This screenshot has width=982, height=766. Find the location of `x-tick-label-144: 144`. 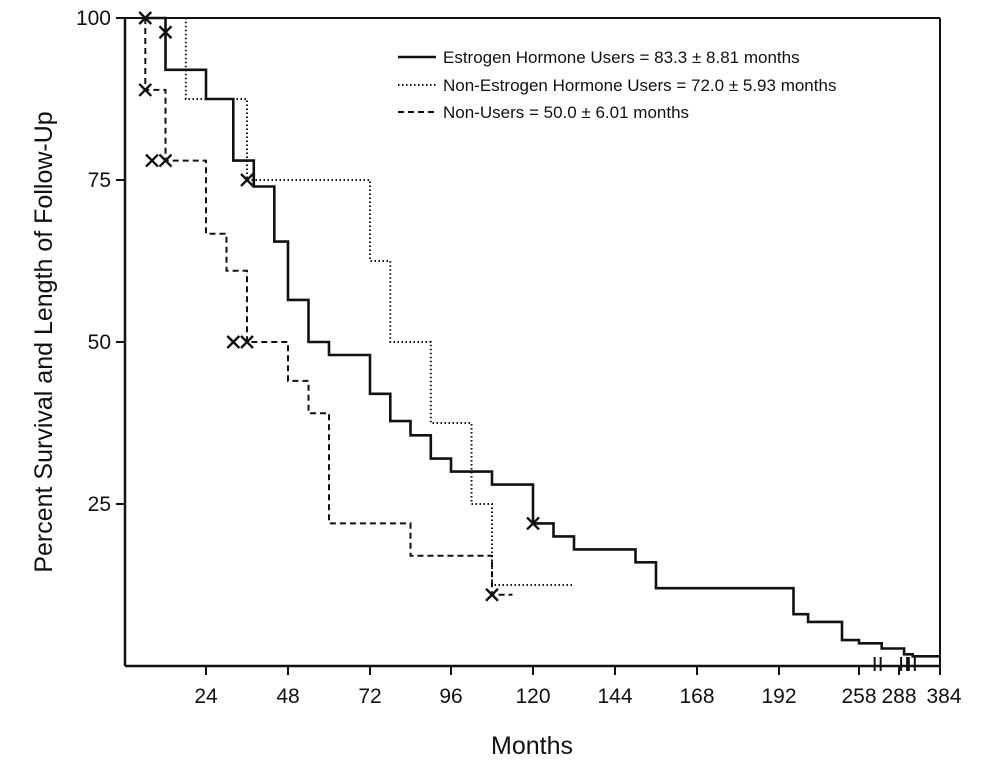

x-tick-label-144: 144 is located at coordinates (614, 696).